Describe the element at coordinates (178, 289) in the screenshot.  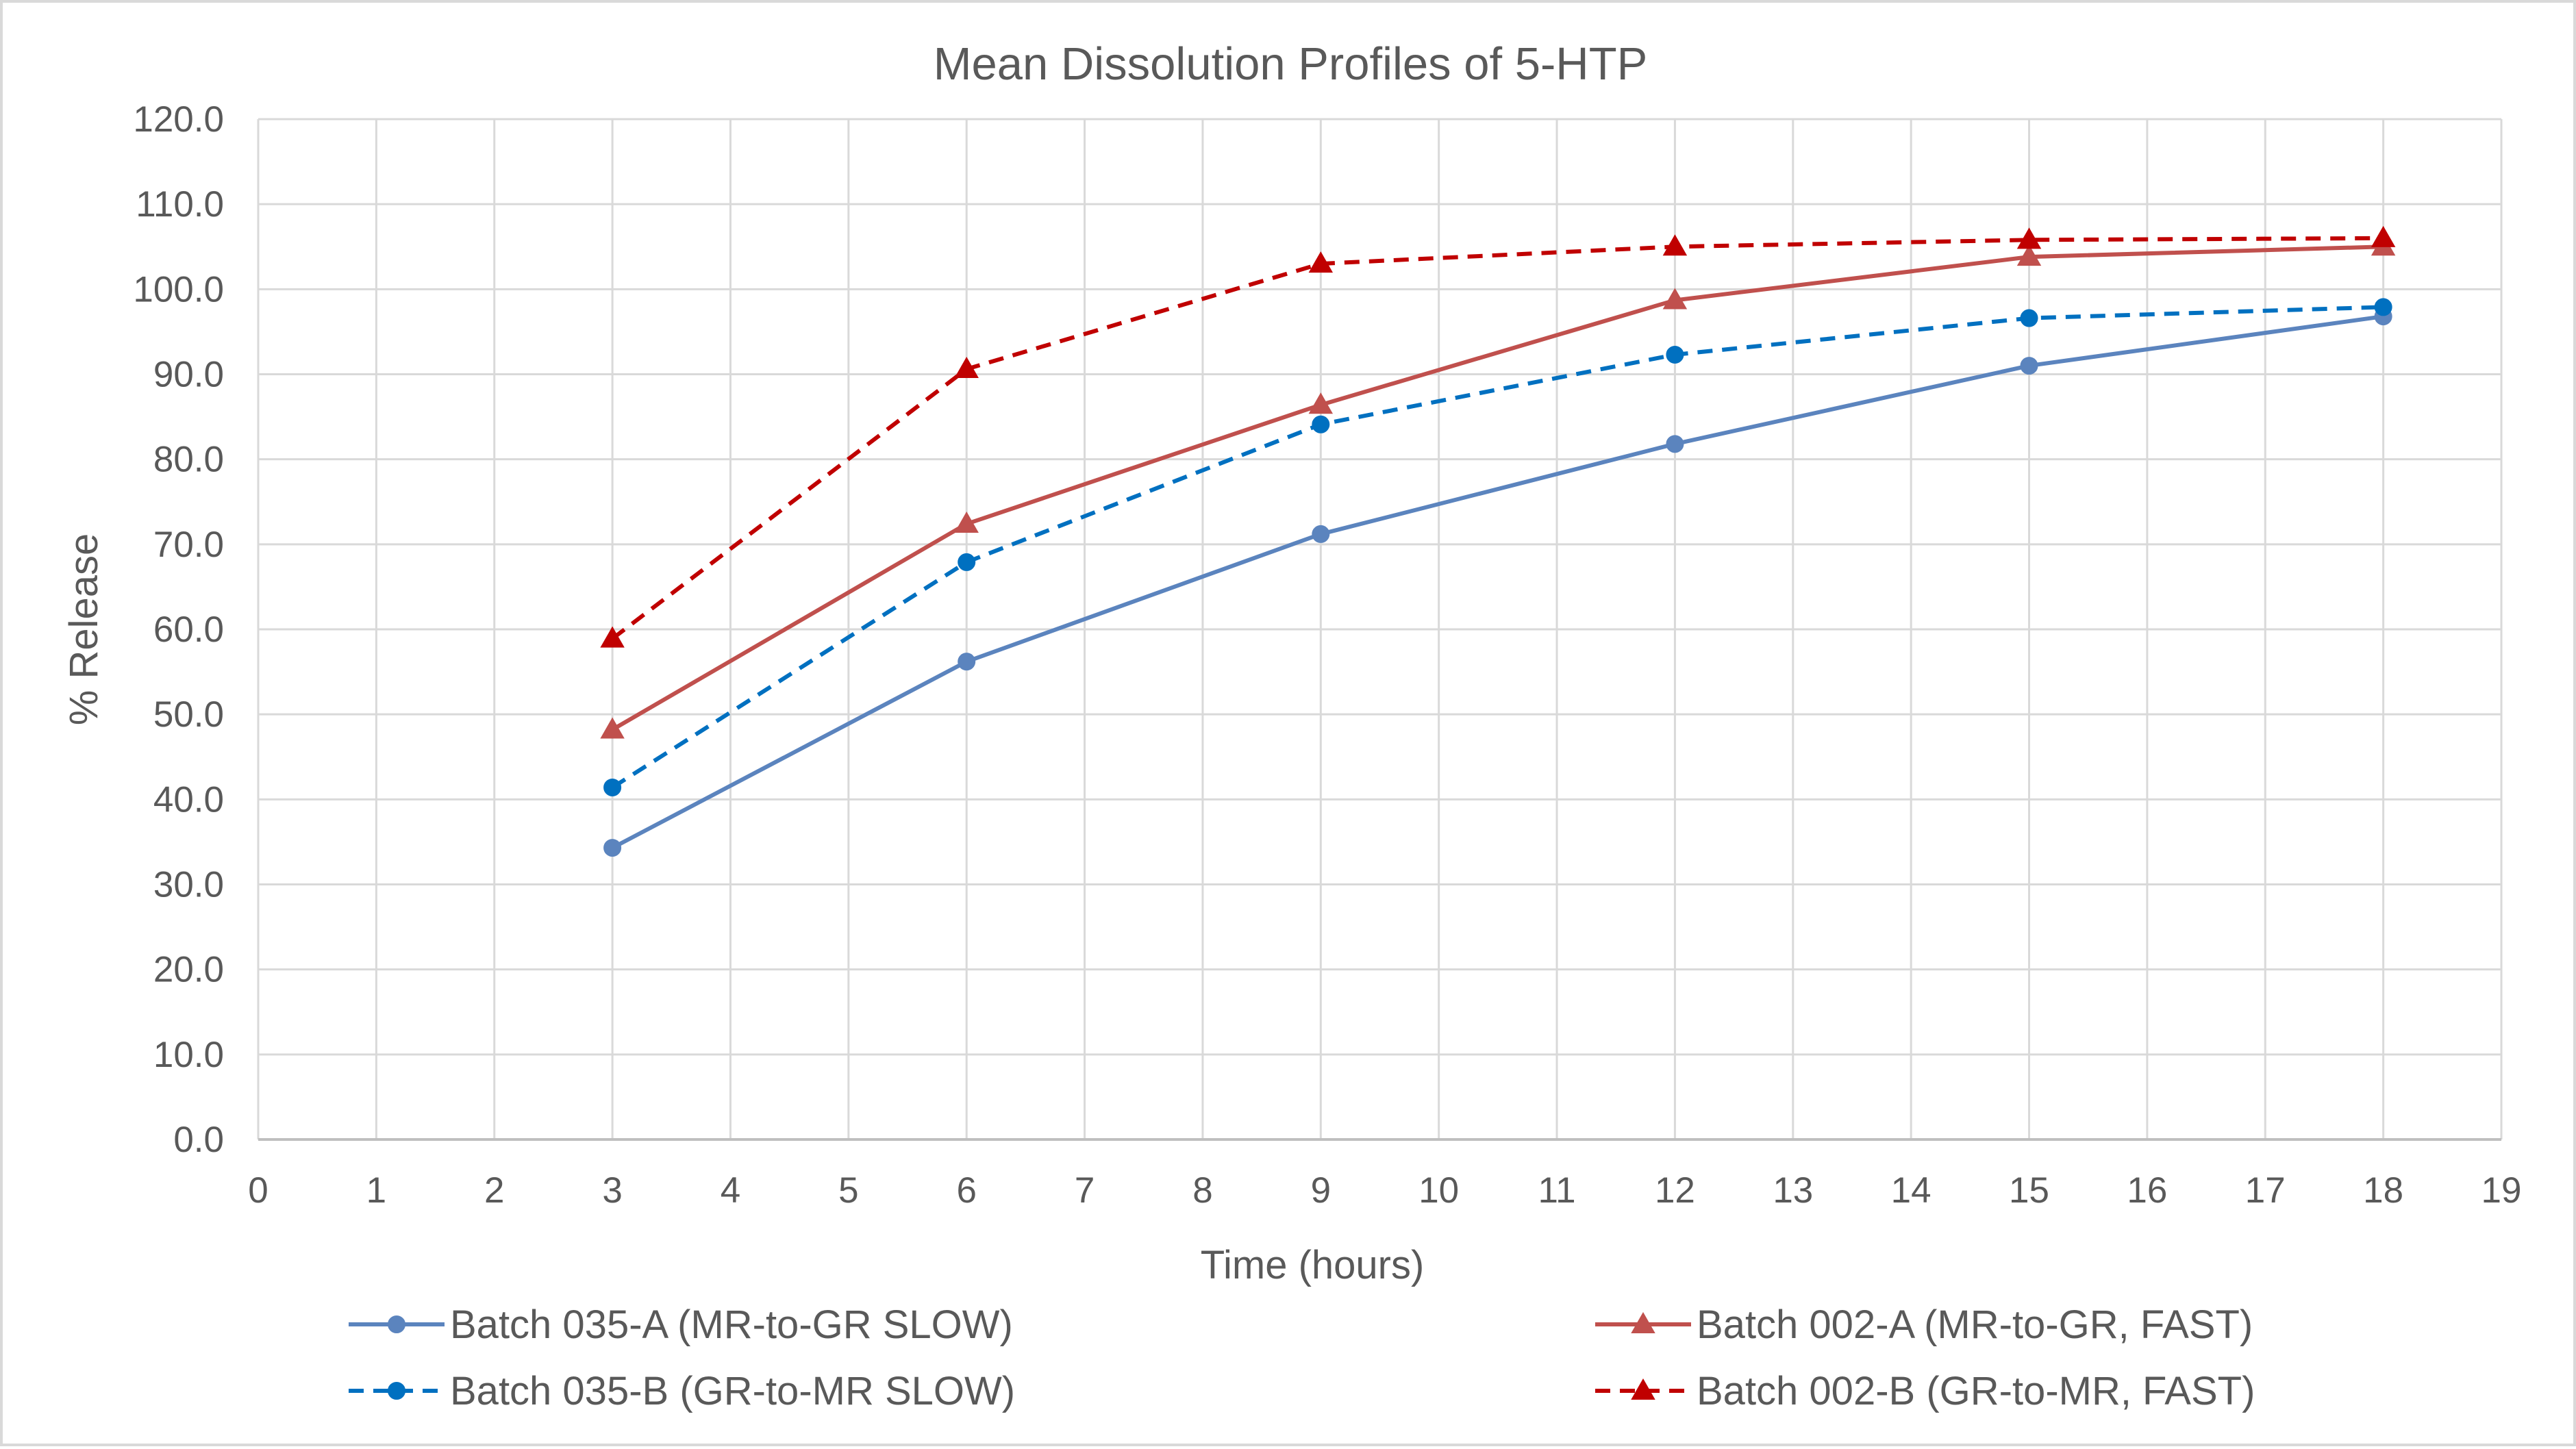
I see `y-tick-label: 100.0` at that location.